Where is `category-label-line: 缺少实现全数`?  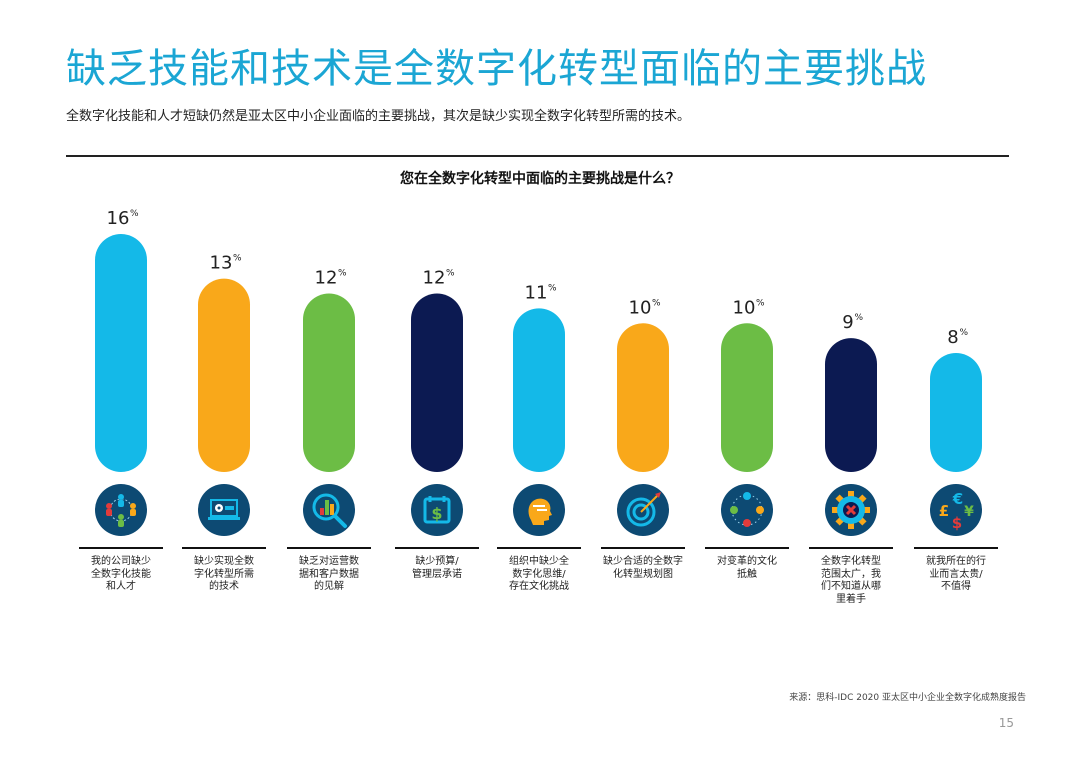 category-label-line: 缺少实现全数 is located at coordinates (224, 561).